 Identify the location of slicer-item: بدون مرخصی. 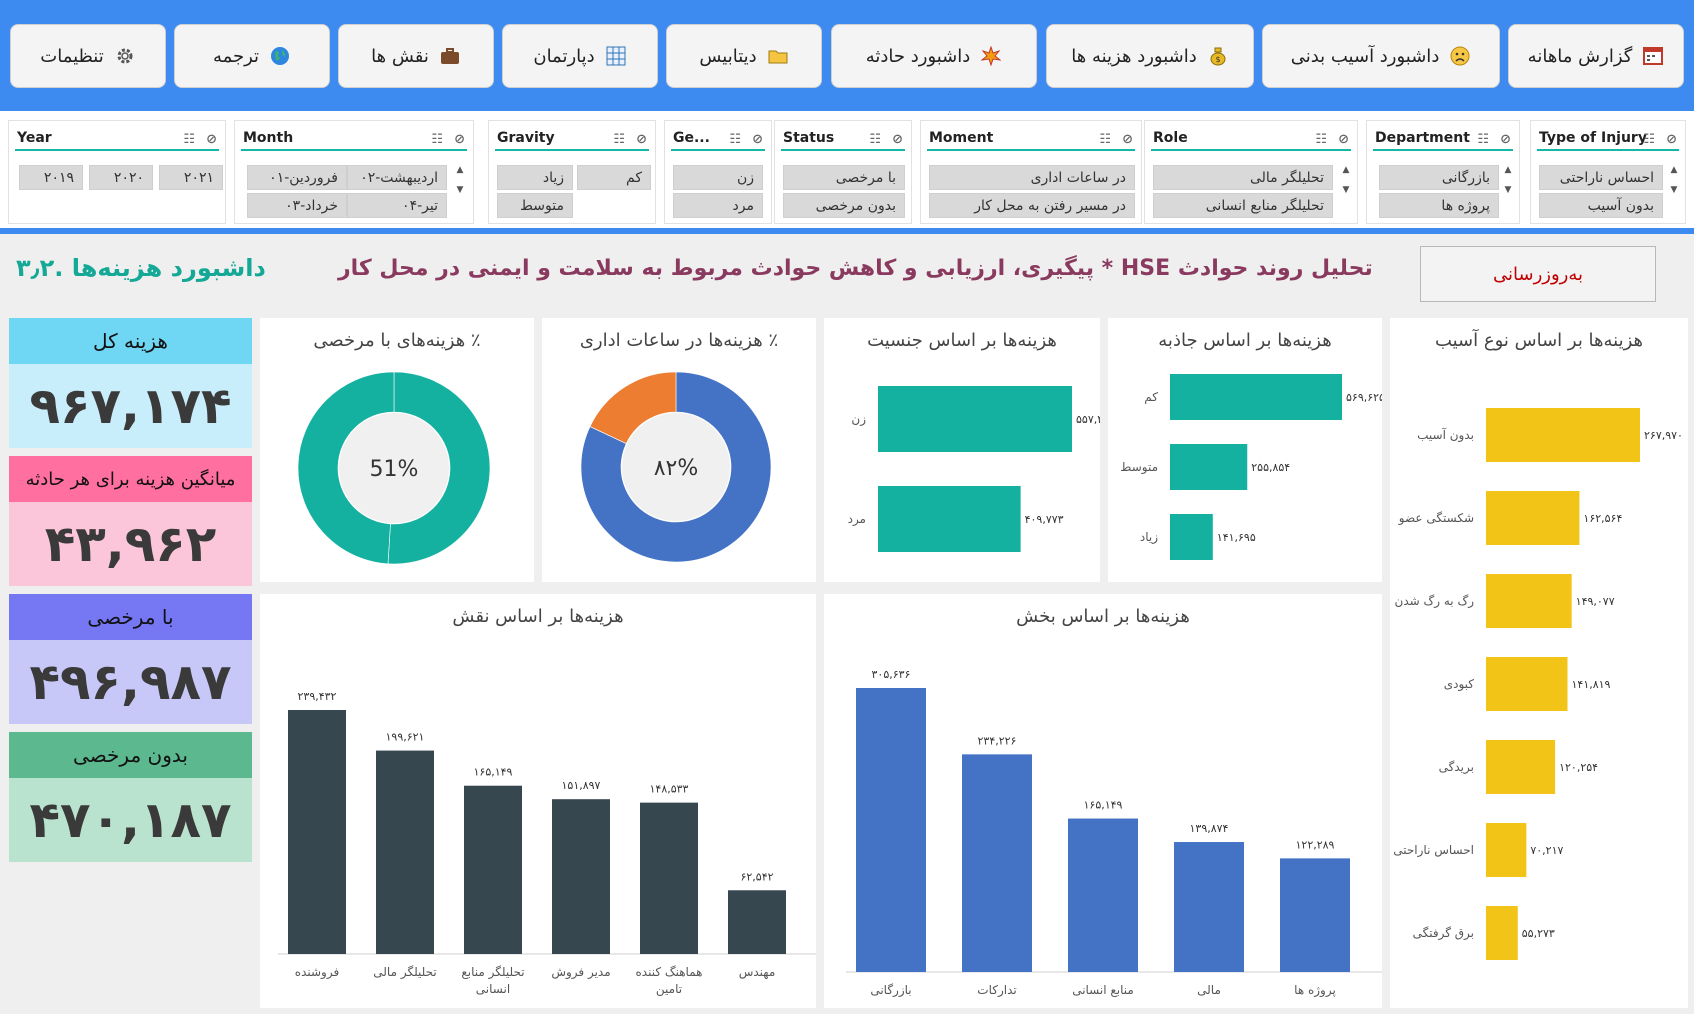
(844, 205).